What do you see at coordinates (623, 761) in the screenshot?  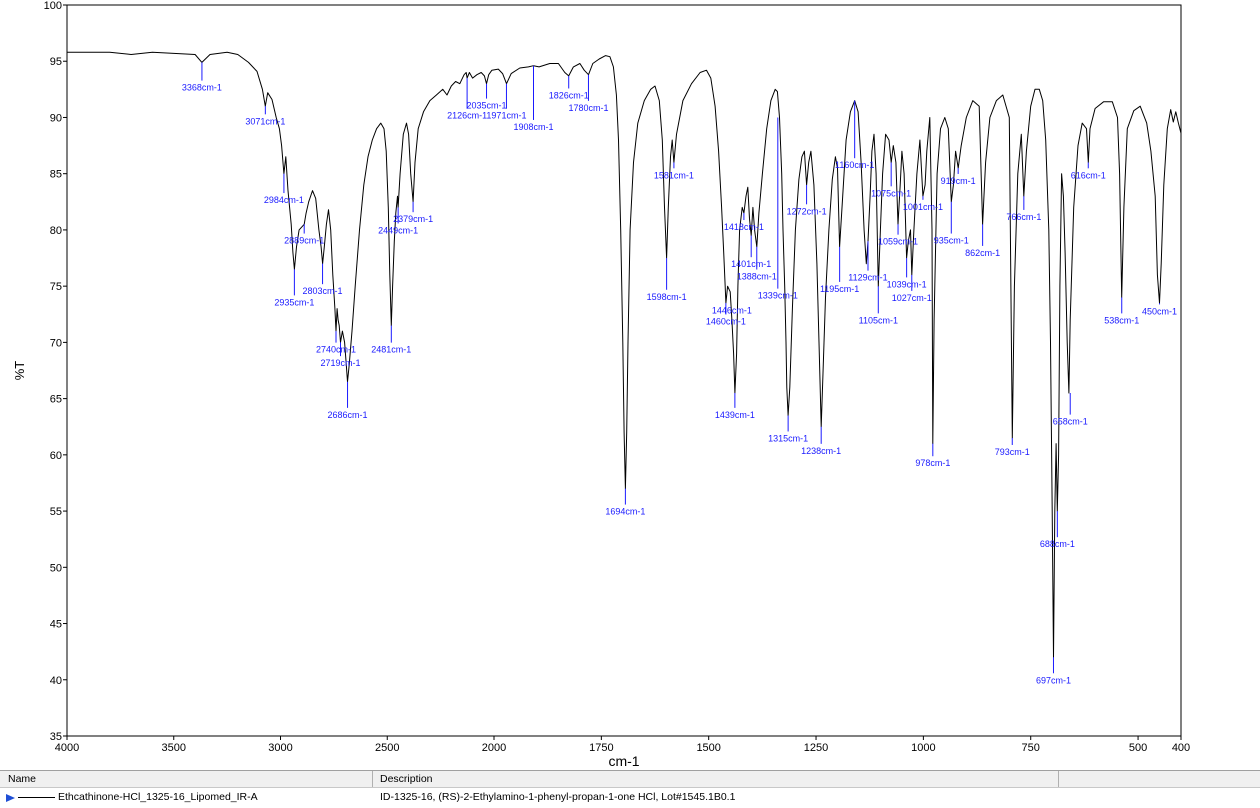 I see `x-axis-title: cm-1` at bounding box center [623, 761].